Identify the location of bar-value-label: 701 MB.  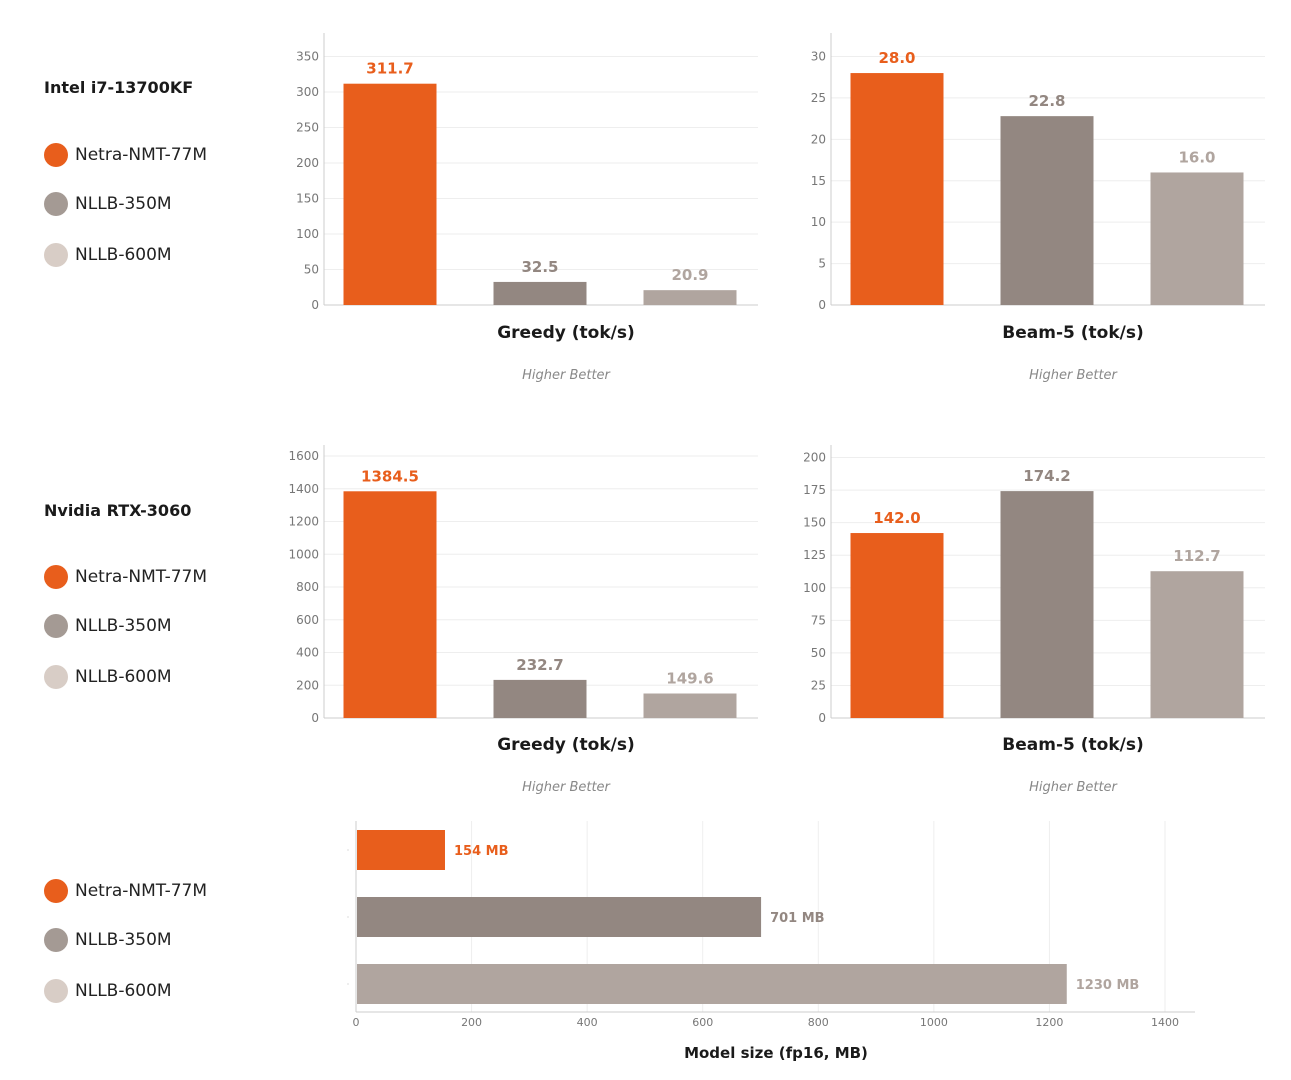
(797, 918).